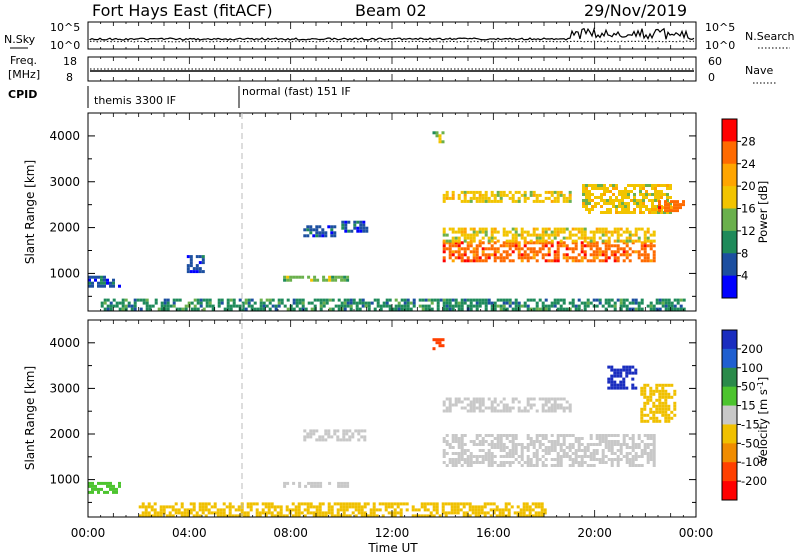  What do you see at coordinates (754, 481) in the screenshot?
I see `velocity-colorbar-tick-label: -200` at bounding box center [754, 481].